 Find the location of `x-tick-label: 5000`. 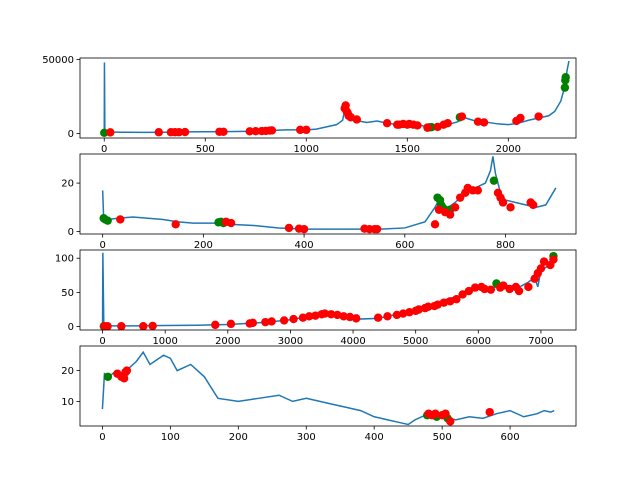

x-tick-label: 5000 is located at coordinates (415, 341).